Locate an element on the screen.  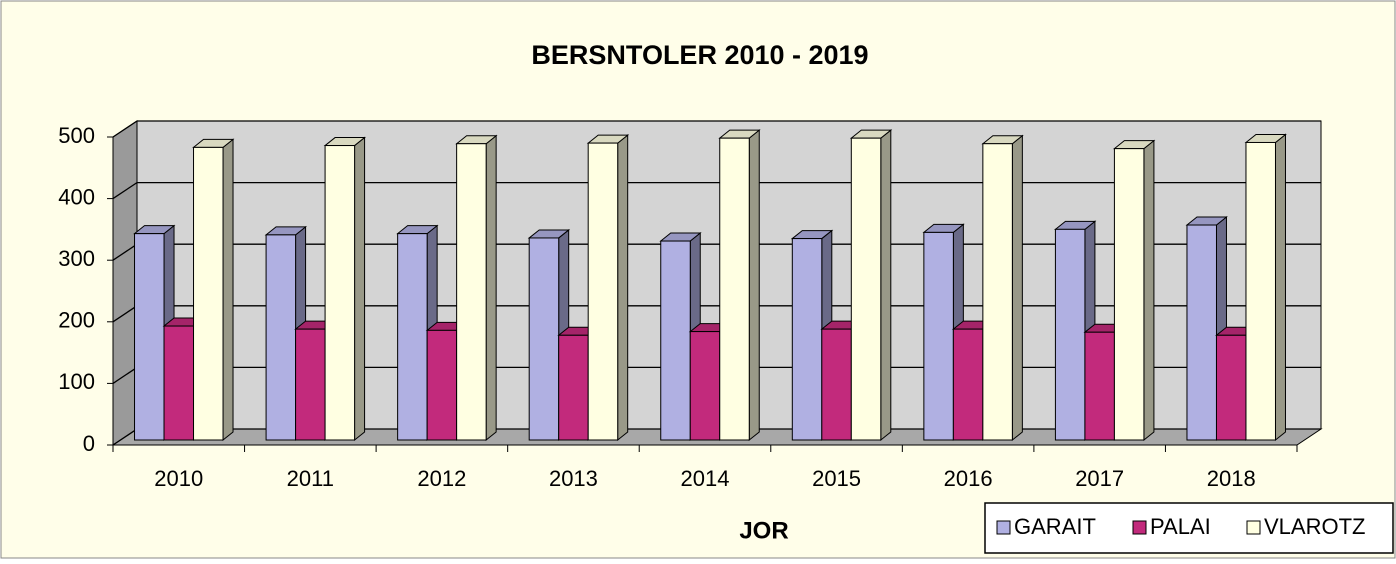
x-tick-label: 2013 is located at coordinates (573, 478).